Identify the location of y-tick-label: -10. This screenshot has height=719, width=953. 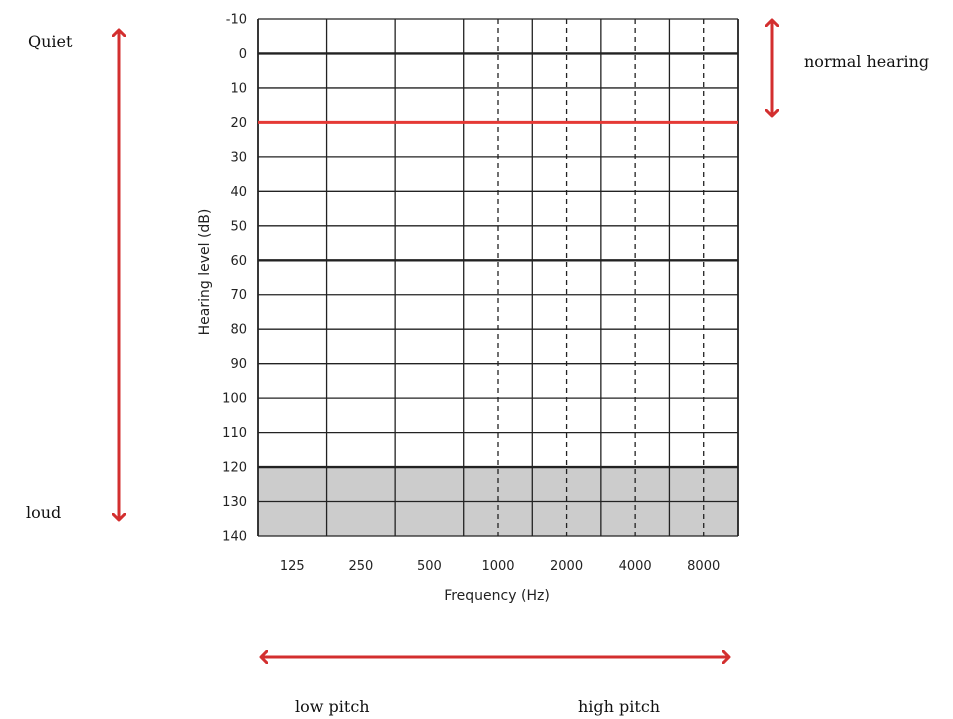
(236, 20).